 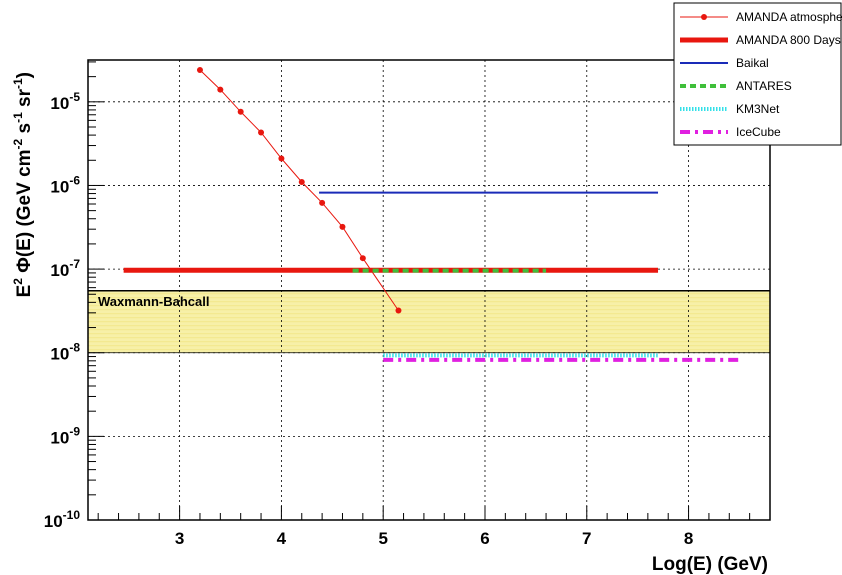 I want to click on x-tick-labels: 3 4 5 6 7 8, so click(x=434, y=538).